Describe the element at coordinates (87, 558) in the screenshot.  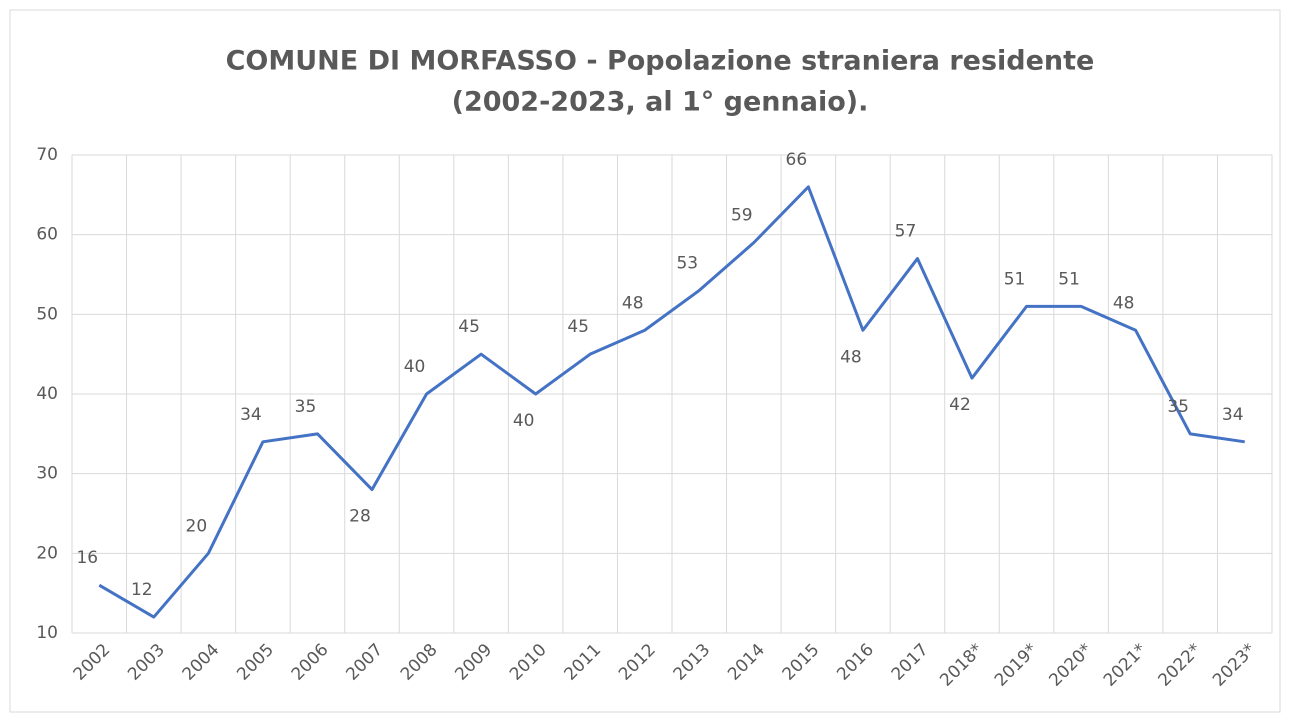
I see `data-label: 16` at that location.